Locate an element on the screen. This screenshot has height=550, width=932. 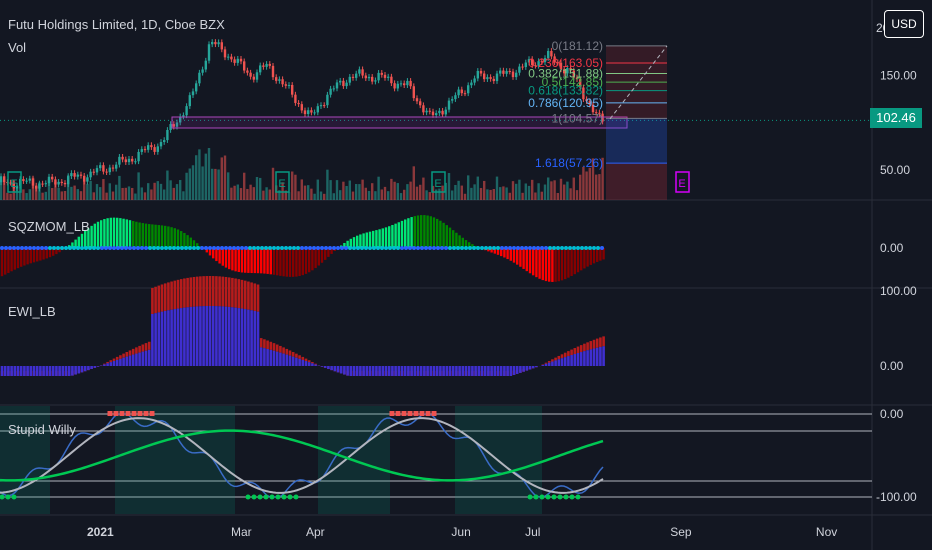
fib-level-label: 0.618(133.82) is located at coordinates (565, 91).